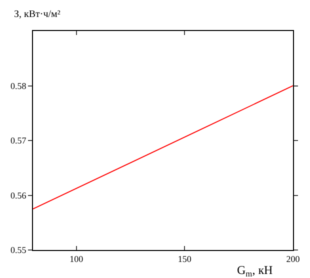 This screenshot has width=310, height=278. I want to click on x-tick-label: 150, so click(185, 259).